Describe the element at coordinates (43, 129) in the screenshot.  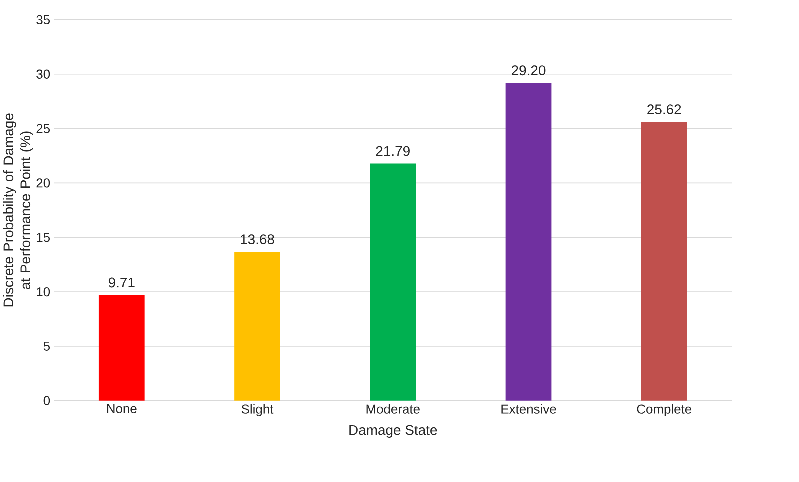
I see `y-tick-label: 25` at that location.